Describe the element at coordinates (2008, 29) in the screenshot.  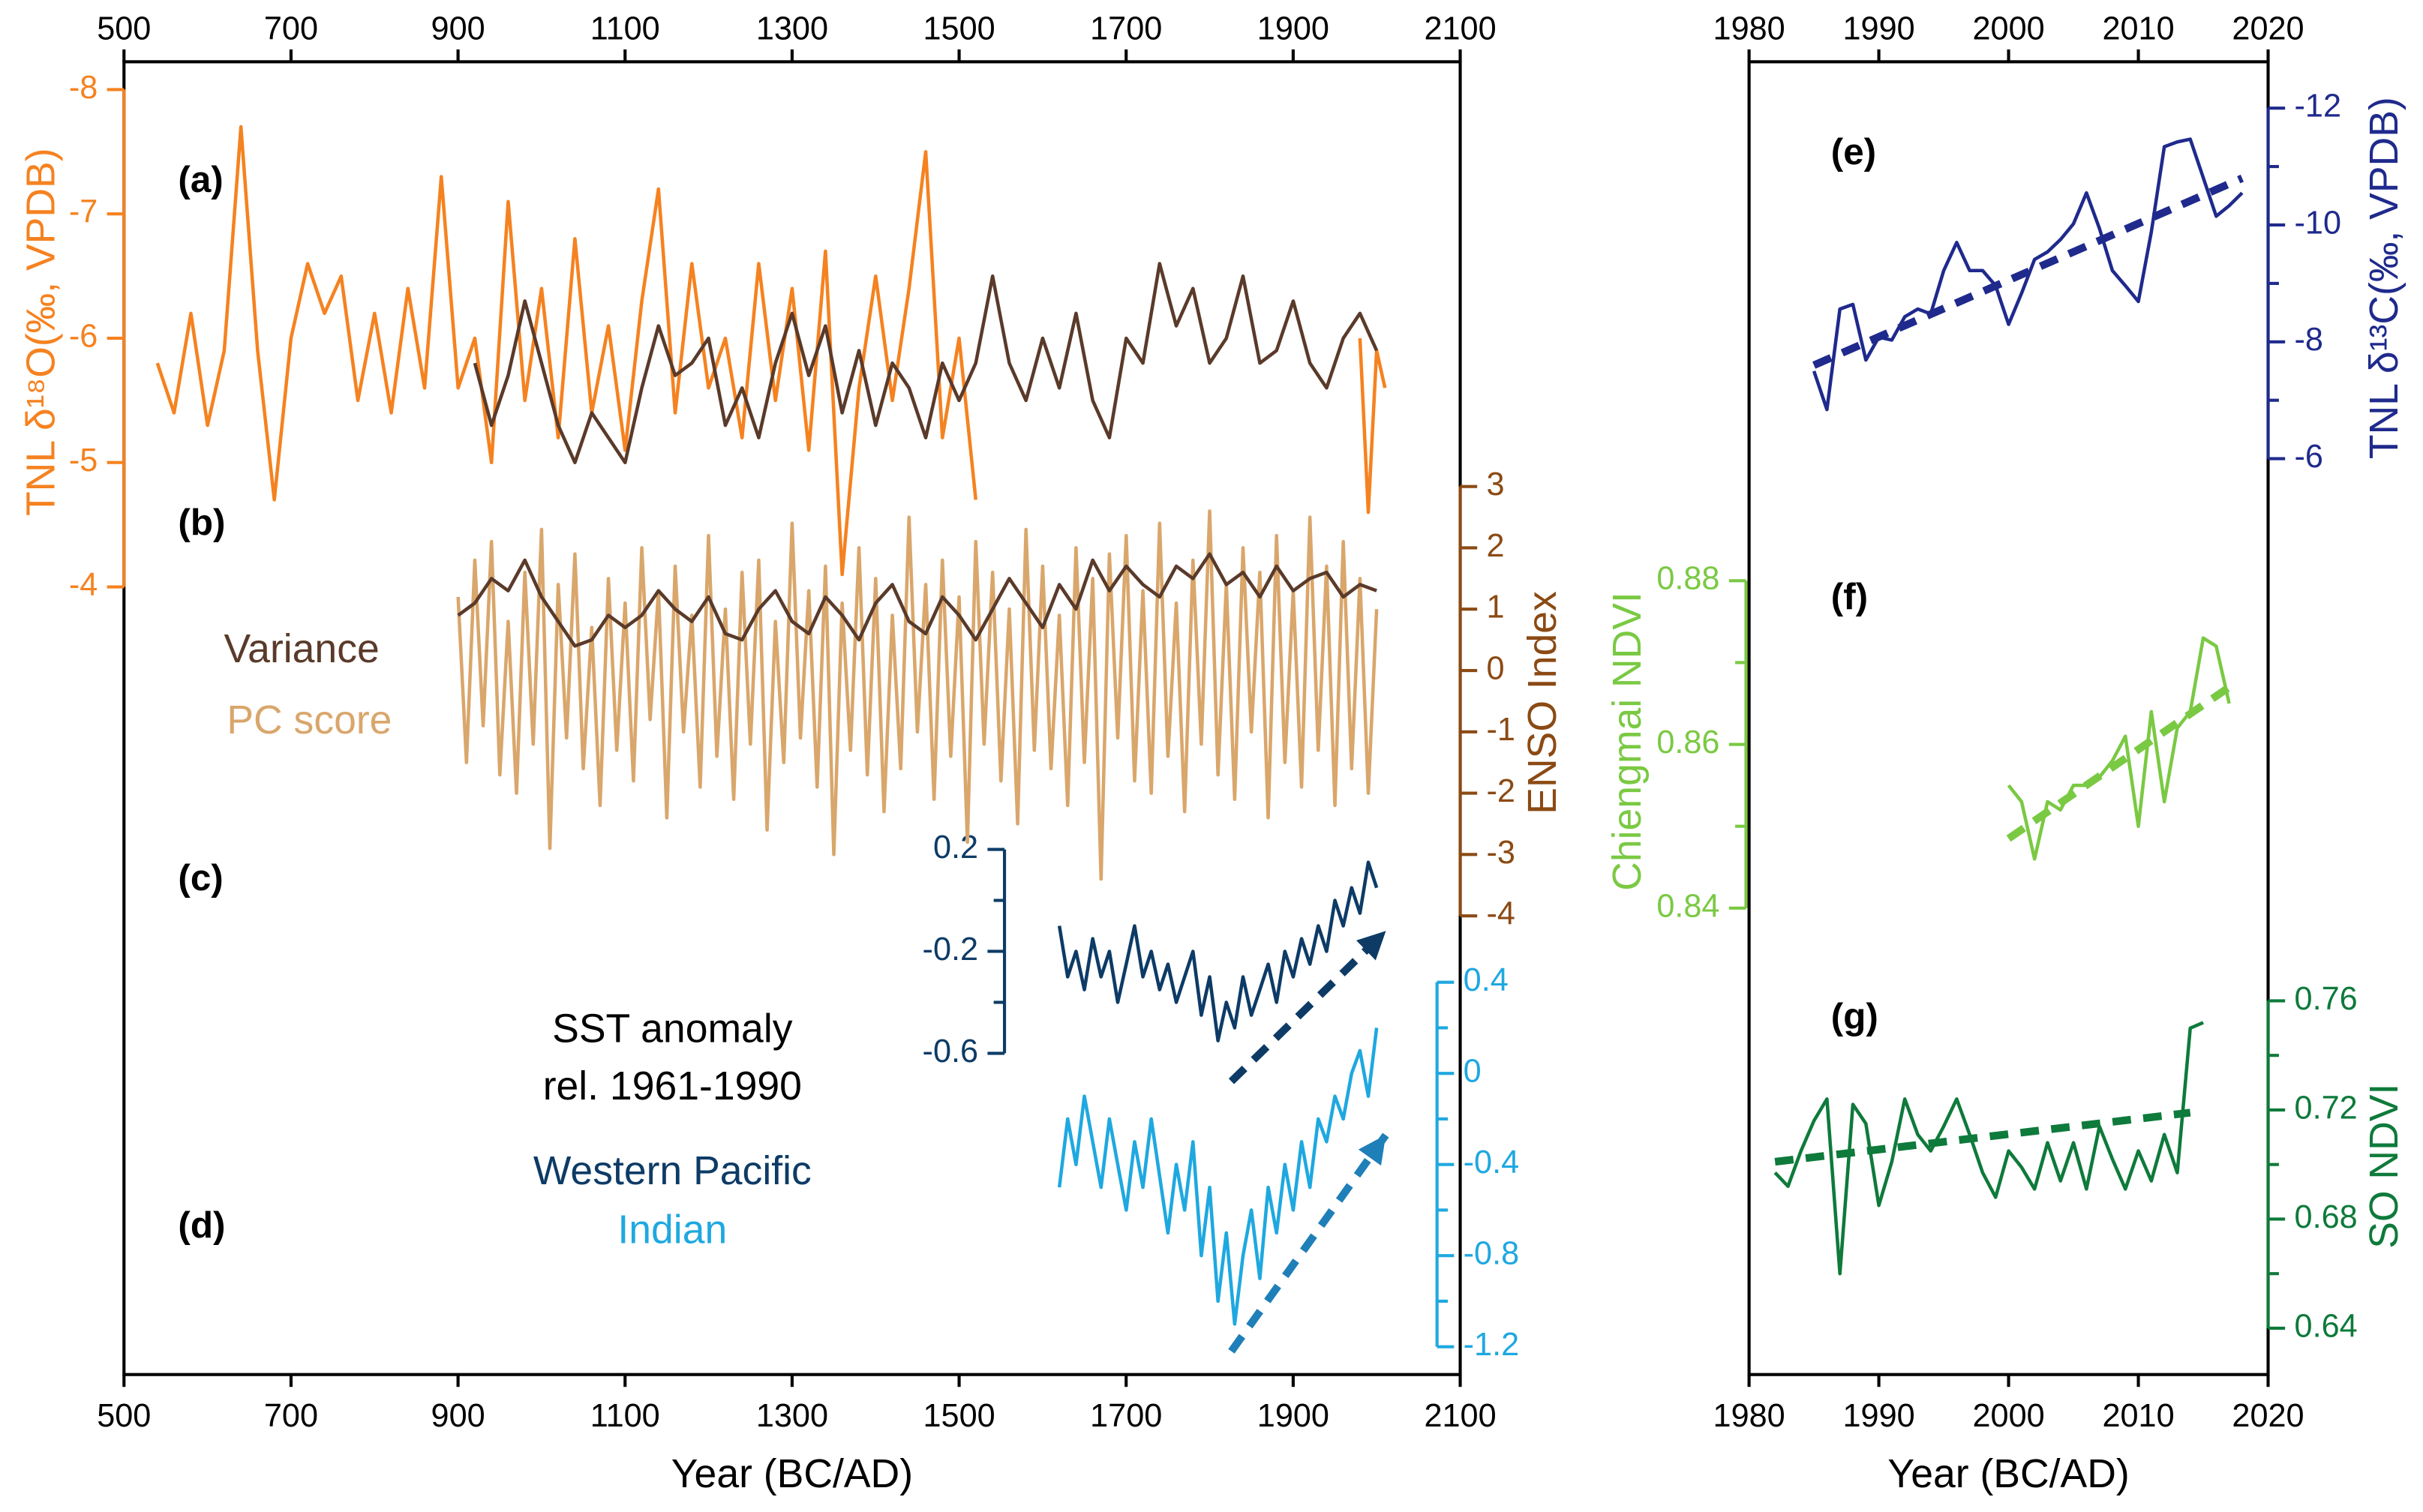
I see `x-tick-label-top: 2000` at that location.